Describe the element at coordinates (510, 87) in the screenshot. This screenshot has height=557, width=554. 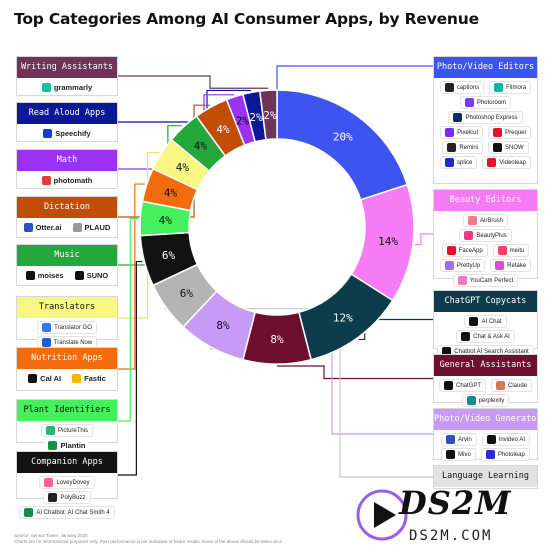
I see `app-logo-filmora: Filmora` at that location.